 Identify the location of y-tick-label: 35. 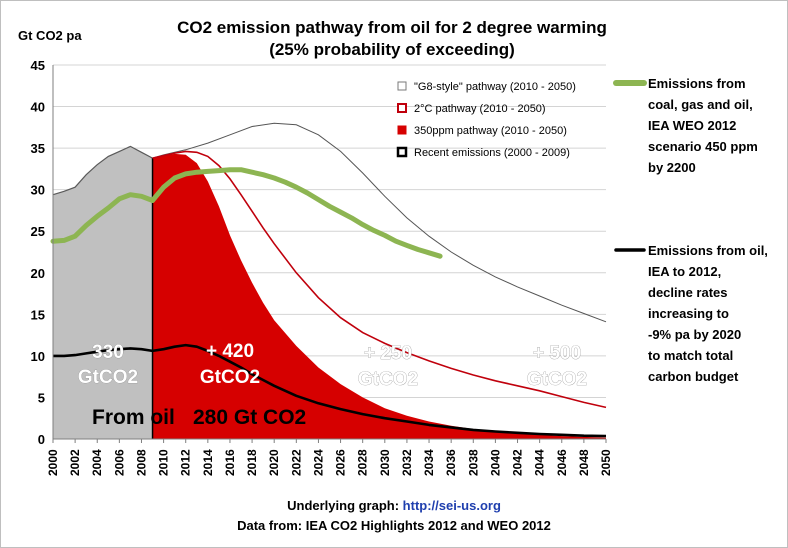
(38, 148).